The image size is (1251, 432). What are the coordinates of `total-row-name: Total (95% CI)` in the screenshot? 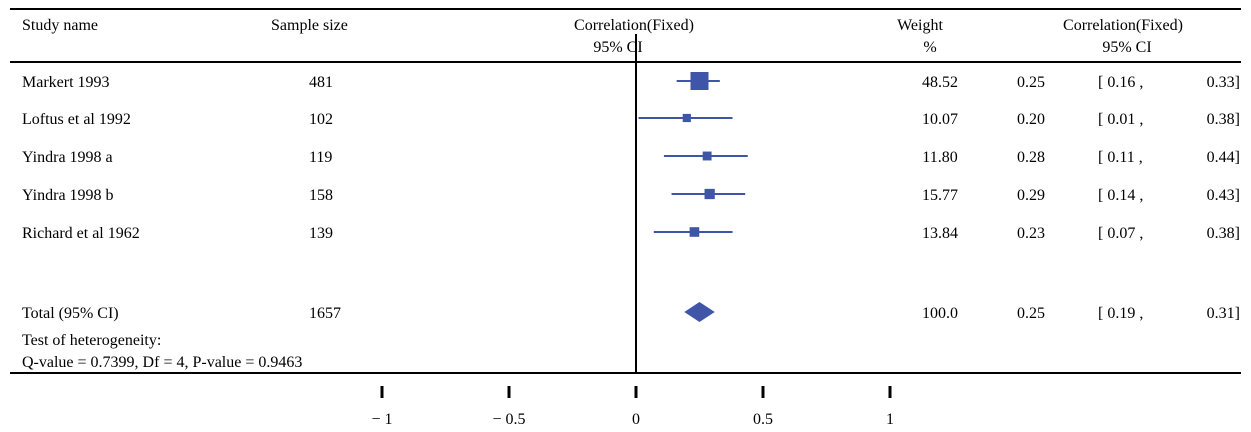 It's located at (70, 313).